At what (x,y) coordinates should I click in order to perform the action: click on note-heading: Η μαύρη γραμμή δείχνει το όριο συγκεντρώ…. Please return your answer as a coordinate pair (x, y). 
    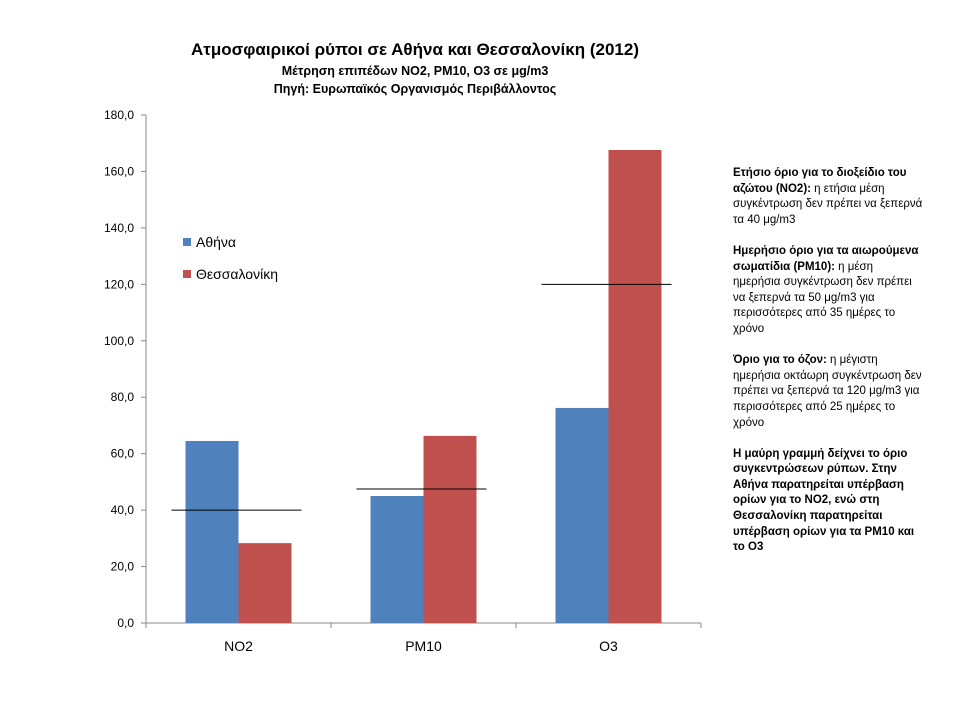
    Looking at the image, I should click on (824, 500).